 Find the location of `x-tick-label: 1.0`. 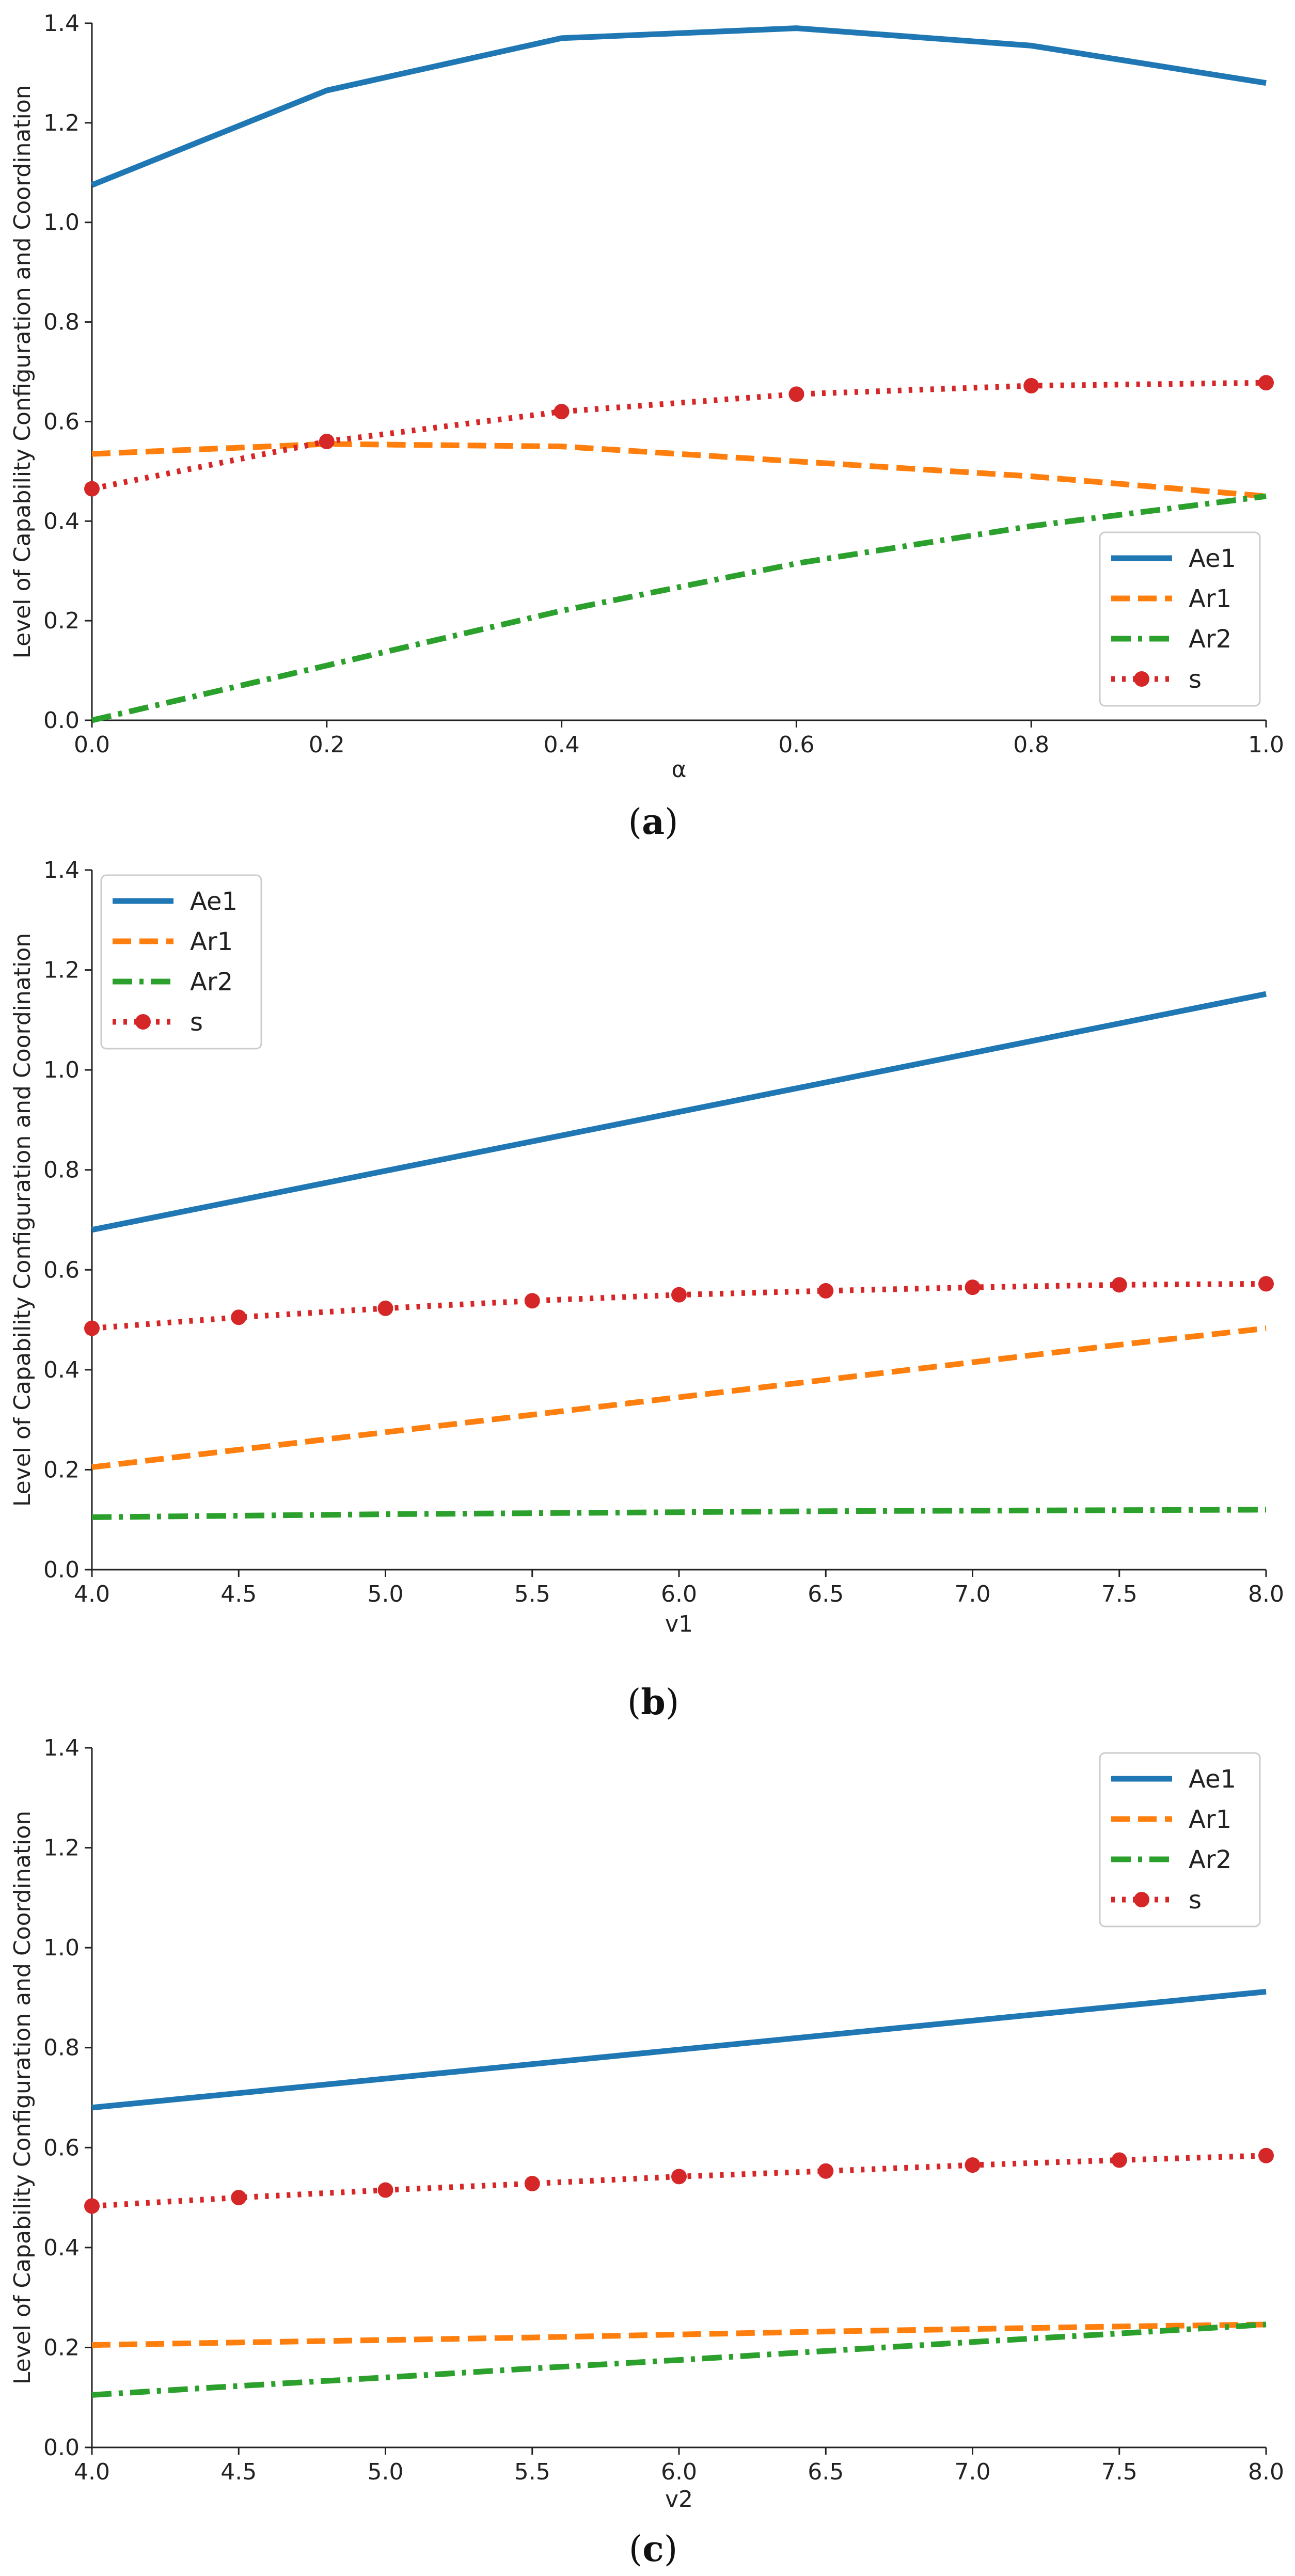

x-tick-label: 1.0 is located at coordinates (1266, 745).